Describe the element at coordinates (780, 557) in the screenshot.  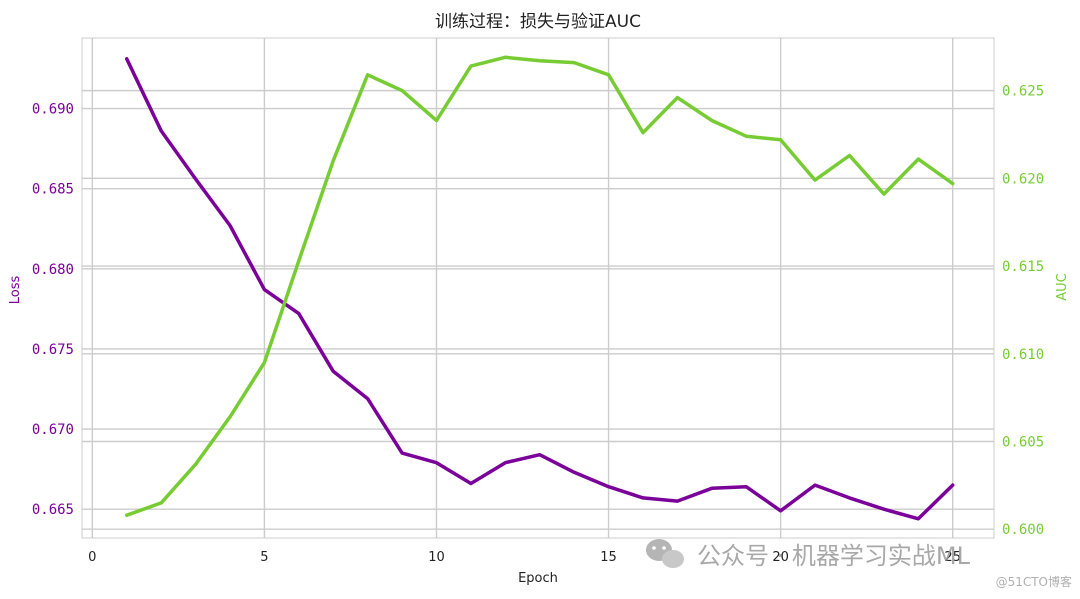
I see `x-tick-label: 20` at that location.